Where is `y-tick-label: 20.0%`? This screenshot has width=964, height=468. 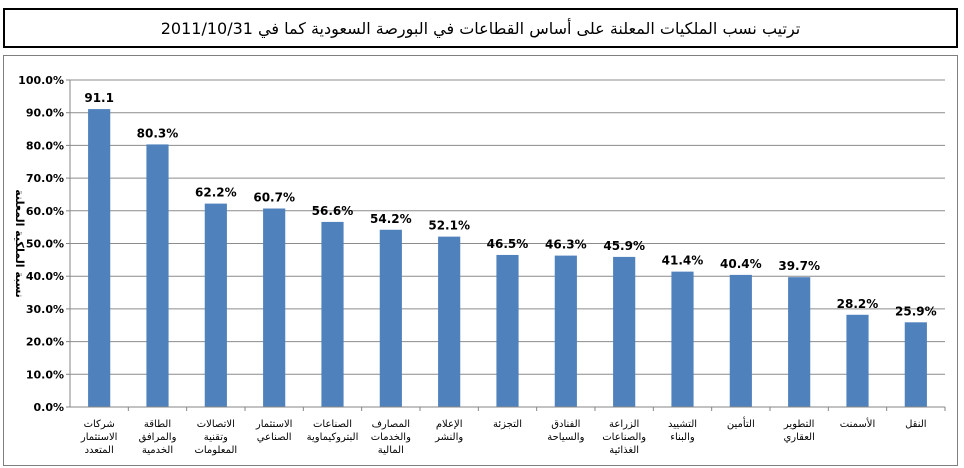
y-tick-label: 20.0% is located at coordinates (45, 342).